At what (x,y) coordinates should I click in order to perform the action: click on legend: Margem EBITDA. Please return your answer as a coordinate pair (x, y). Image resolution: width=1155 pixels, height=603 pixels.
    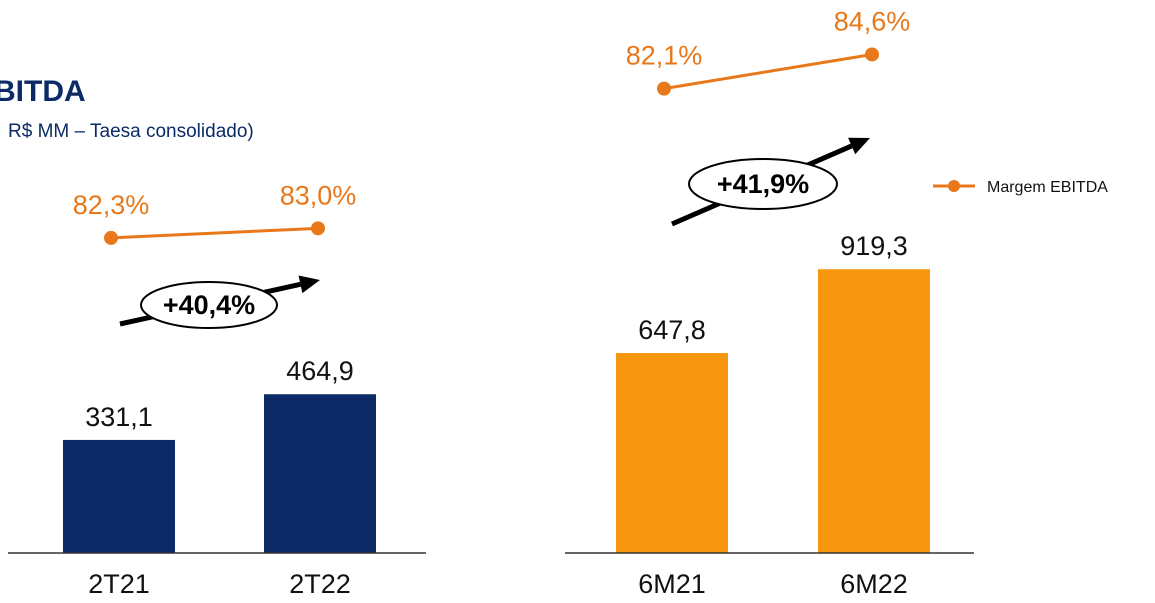
    Looking at the image, I should click on (1020, 187).